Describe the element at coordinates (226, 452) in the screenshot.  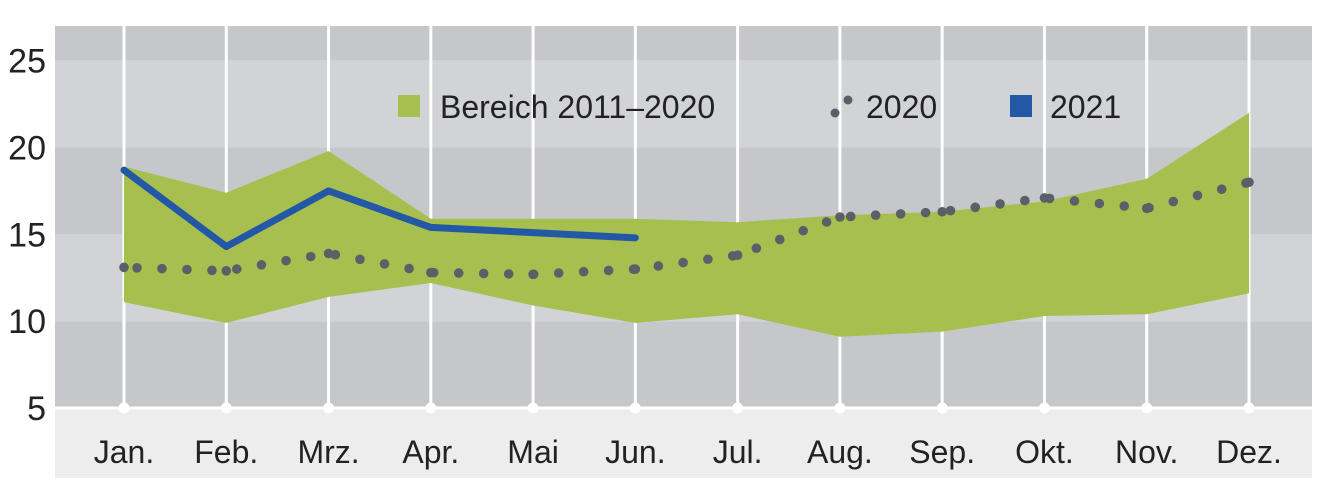
I see `x-tick-label: Feb.` at that location.